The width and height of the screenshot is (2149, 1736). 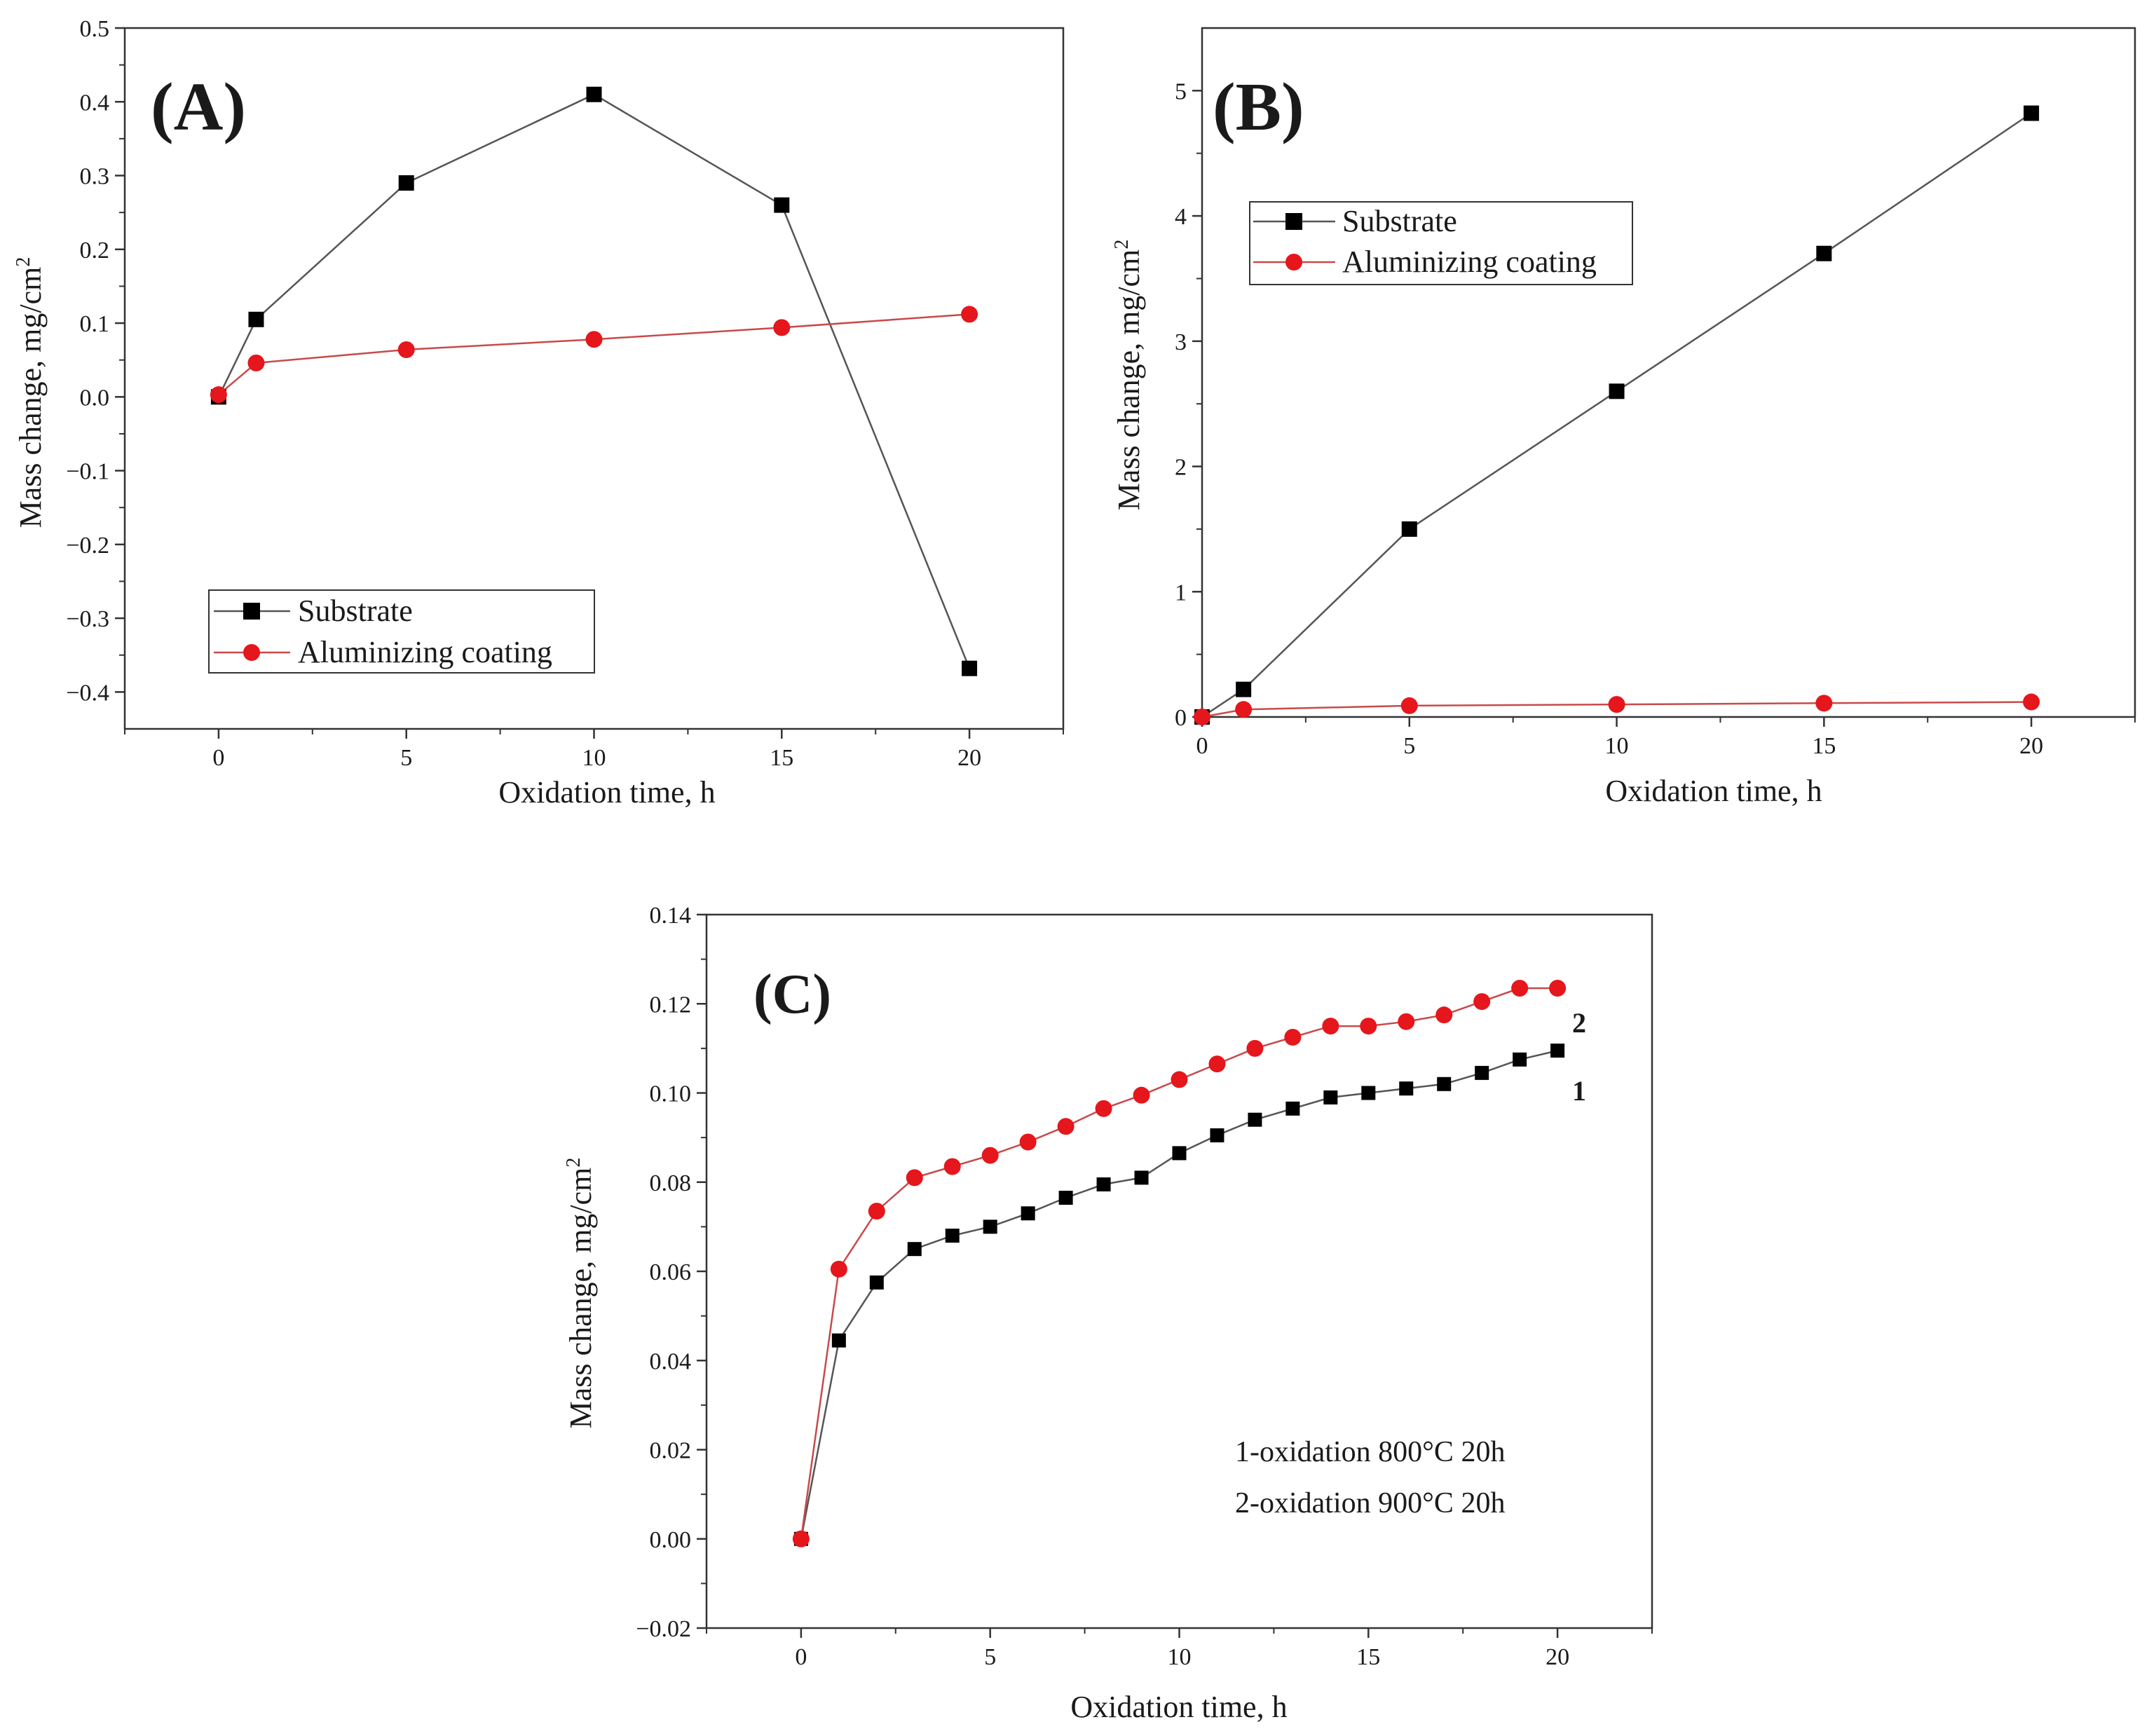 What do you see at coordinates (1181, 217) in the screenshot?
I see `panel-b-y-tick-label-4: 4` at bounding box center [1181, 217].